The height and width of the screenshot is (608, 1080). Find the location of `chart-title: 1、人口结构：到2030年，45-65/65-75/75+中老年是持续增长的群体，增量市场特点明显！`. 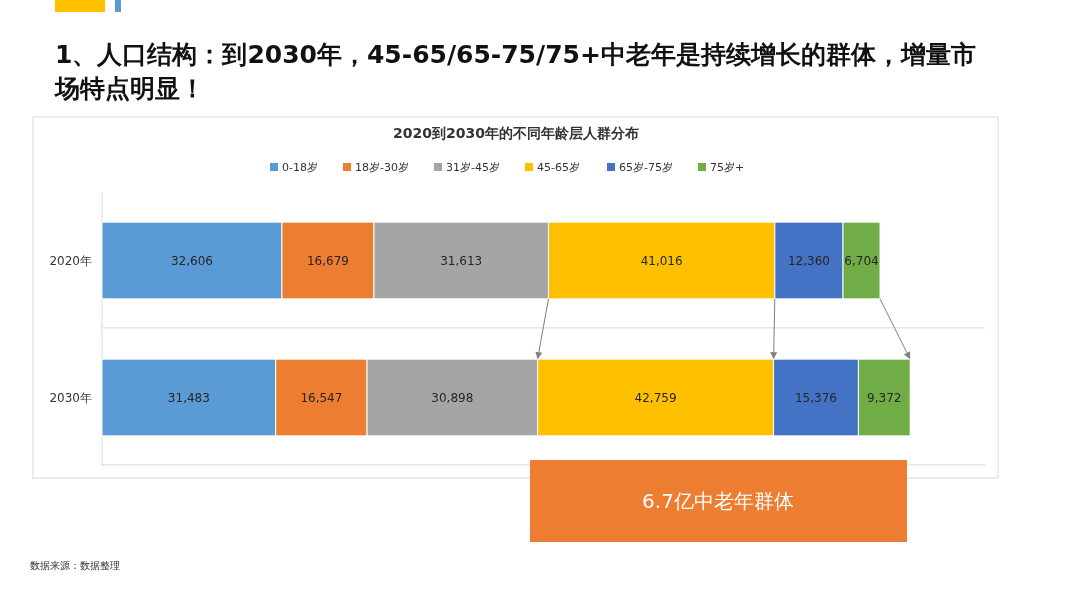

chart-title: 1、人口结构：到2030年，45-65/65-75/75+中老年是持续增长的群体，增量市场特点明显！ is located at coordinates (516, 72).